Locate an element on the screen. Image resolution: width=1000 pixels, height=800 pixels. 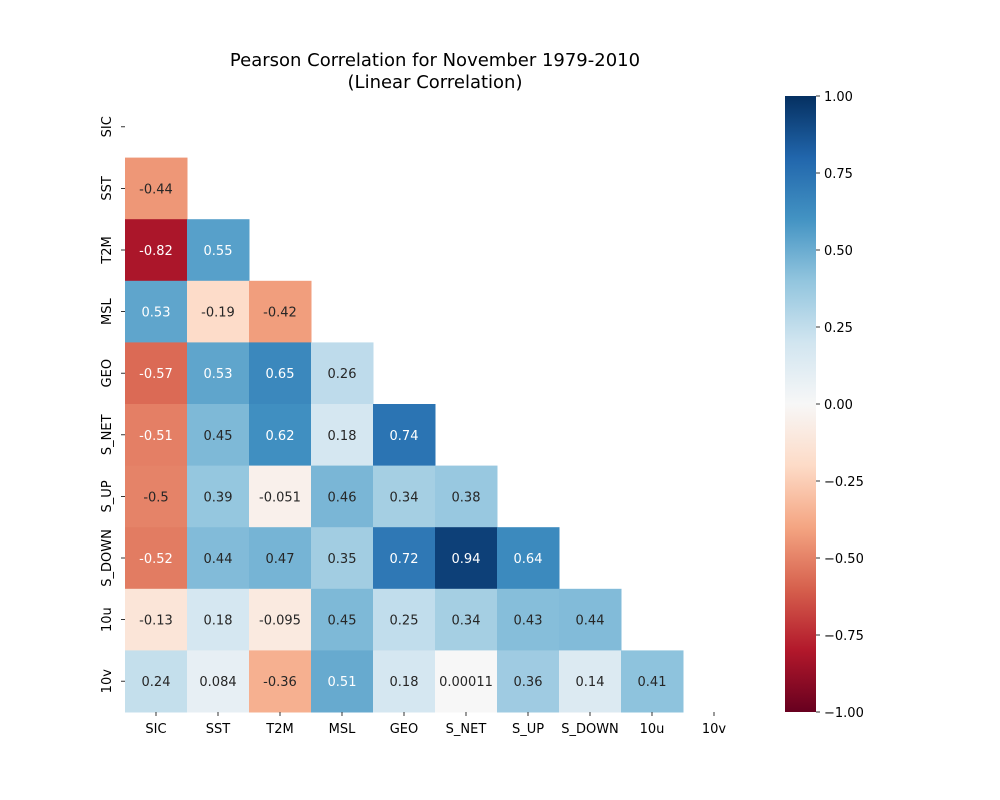
heatmap-cell-label-10v-S_NET: 0.00011 is located at coordinates (466, 682).